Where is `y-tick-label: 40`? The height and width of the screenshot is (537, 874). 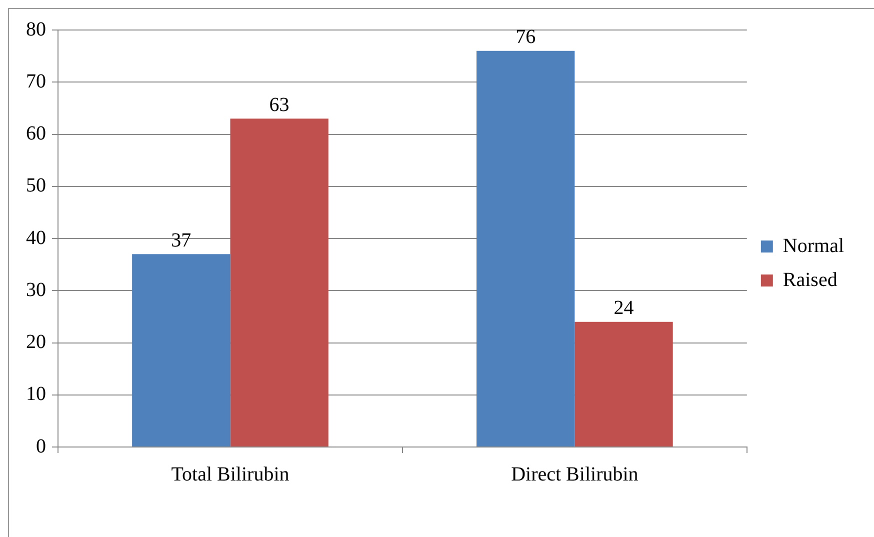
y-tick-label: 40 is located at coordinates (36, 237).